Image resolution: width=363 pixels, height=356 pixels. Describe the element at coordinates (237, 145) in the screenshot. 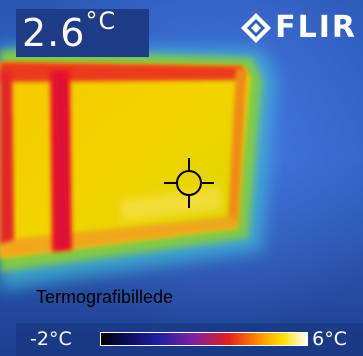

I see `window-right-frame` at that location.